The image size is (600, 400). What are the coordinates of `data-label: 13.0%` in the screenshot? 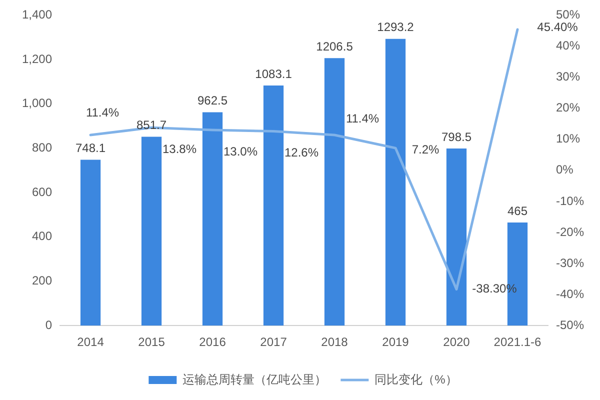 It's located at (241, 151).